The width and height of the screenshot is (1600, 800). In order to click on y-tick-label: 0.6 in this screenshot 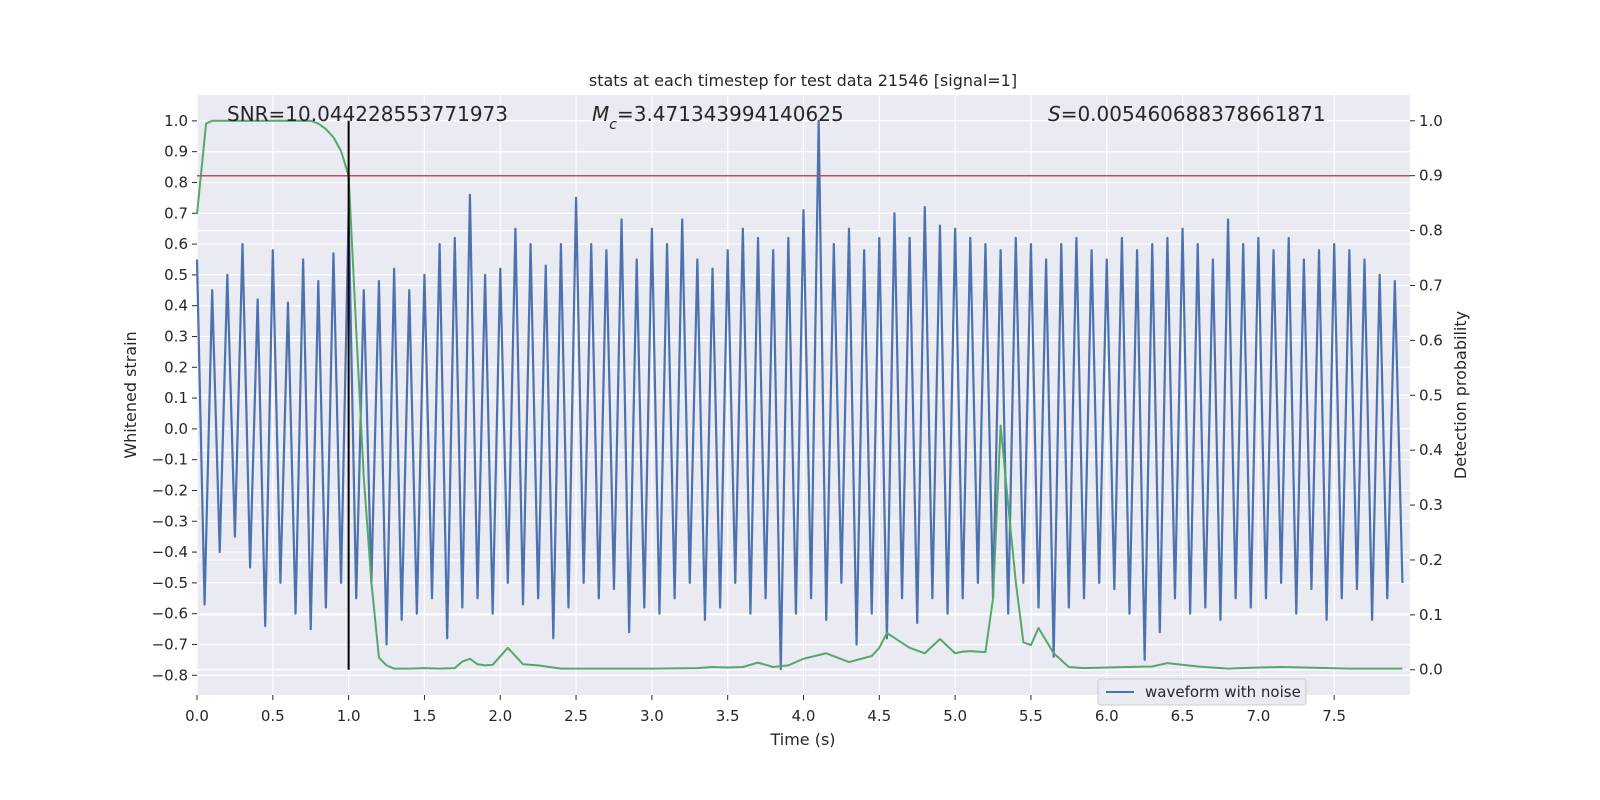, I will do `click(176, 244)`.